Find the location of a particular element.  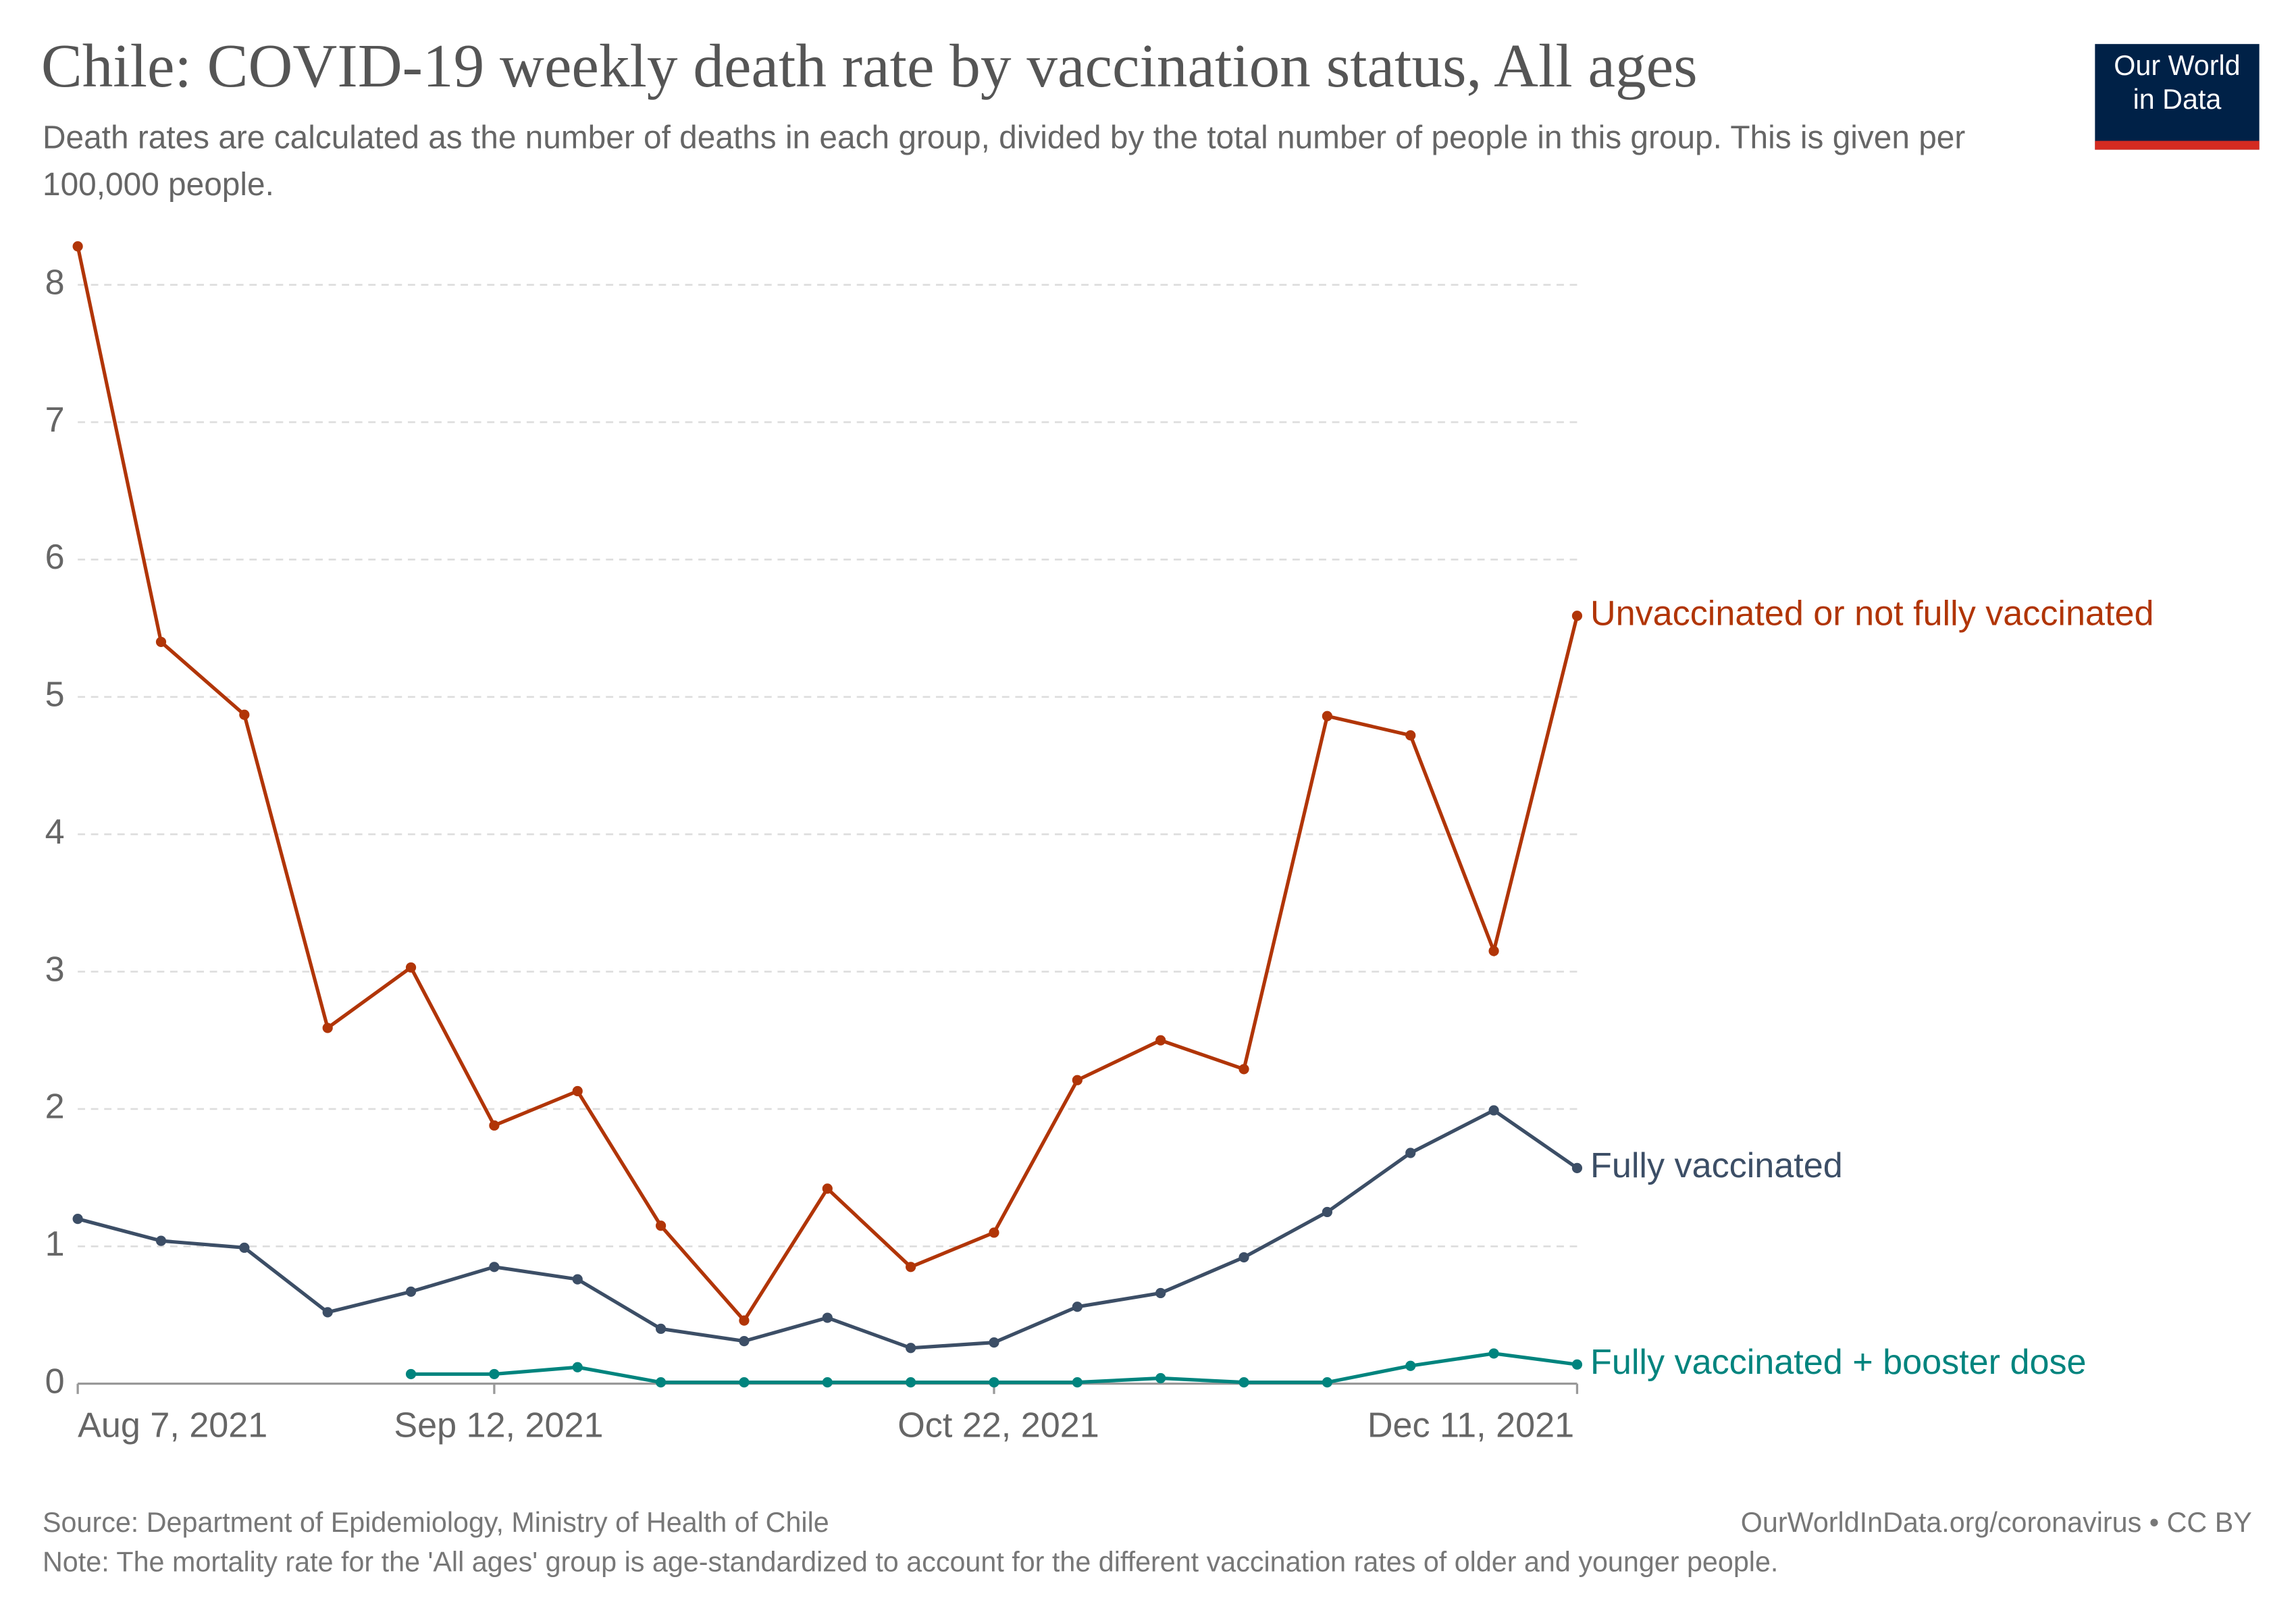

logo-line: Our World is located at coordinates (2177, 66).